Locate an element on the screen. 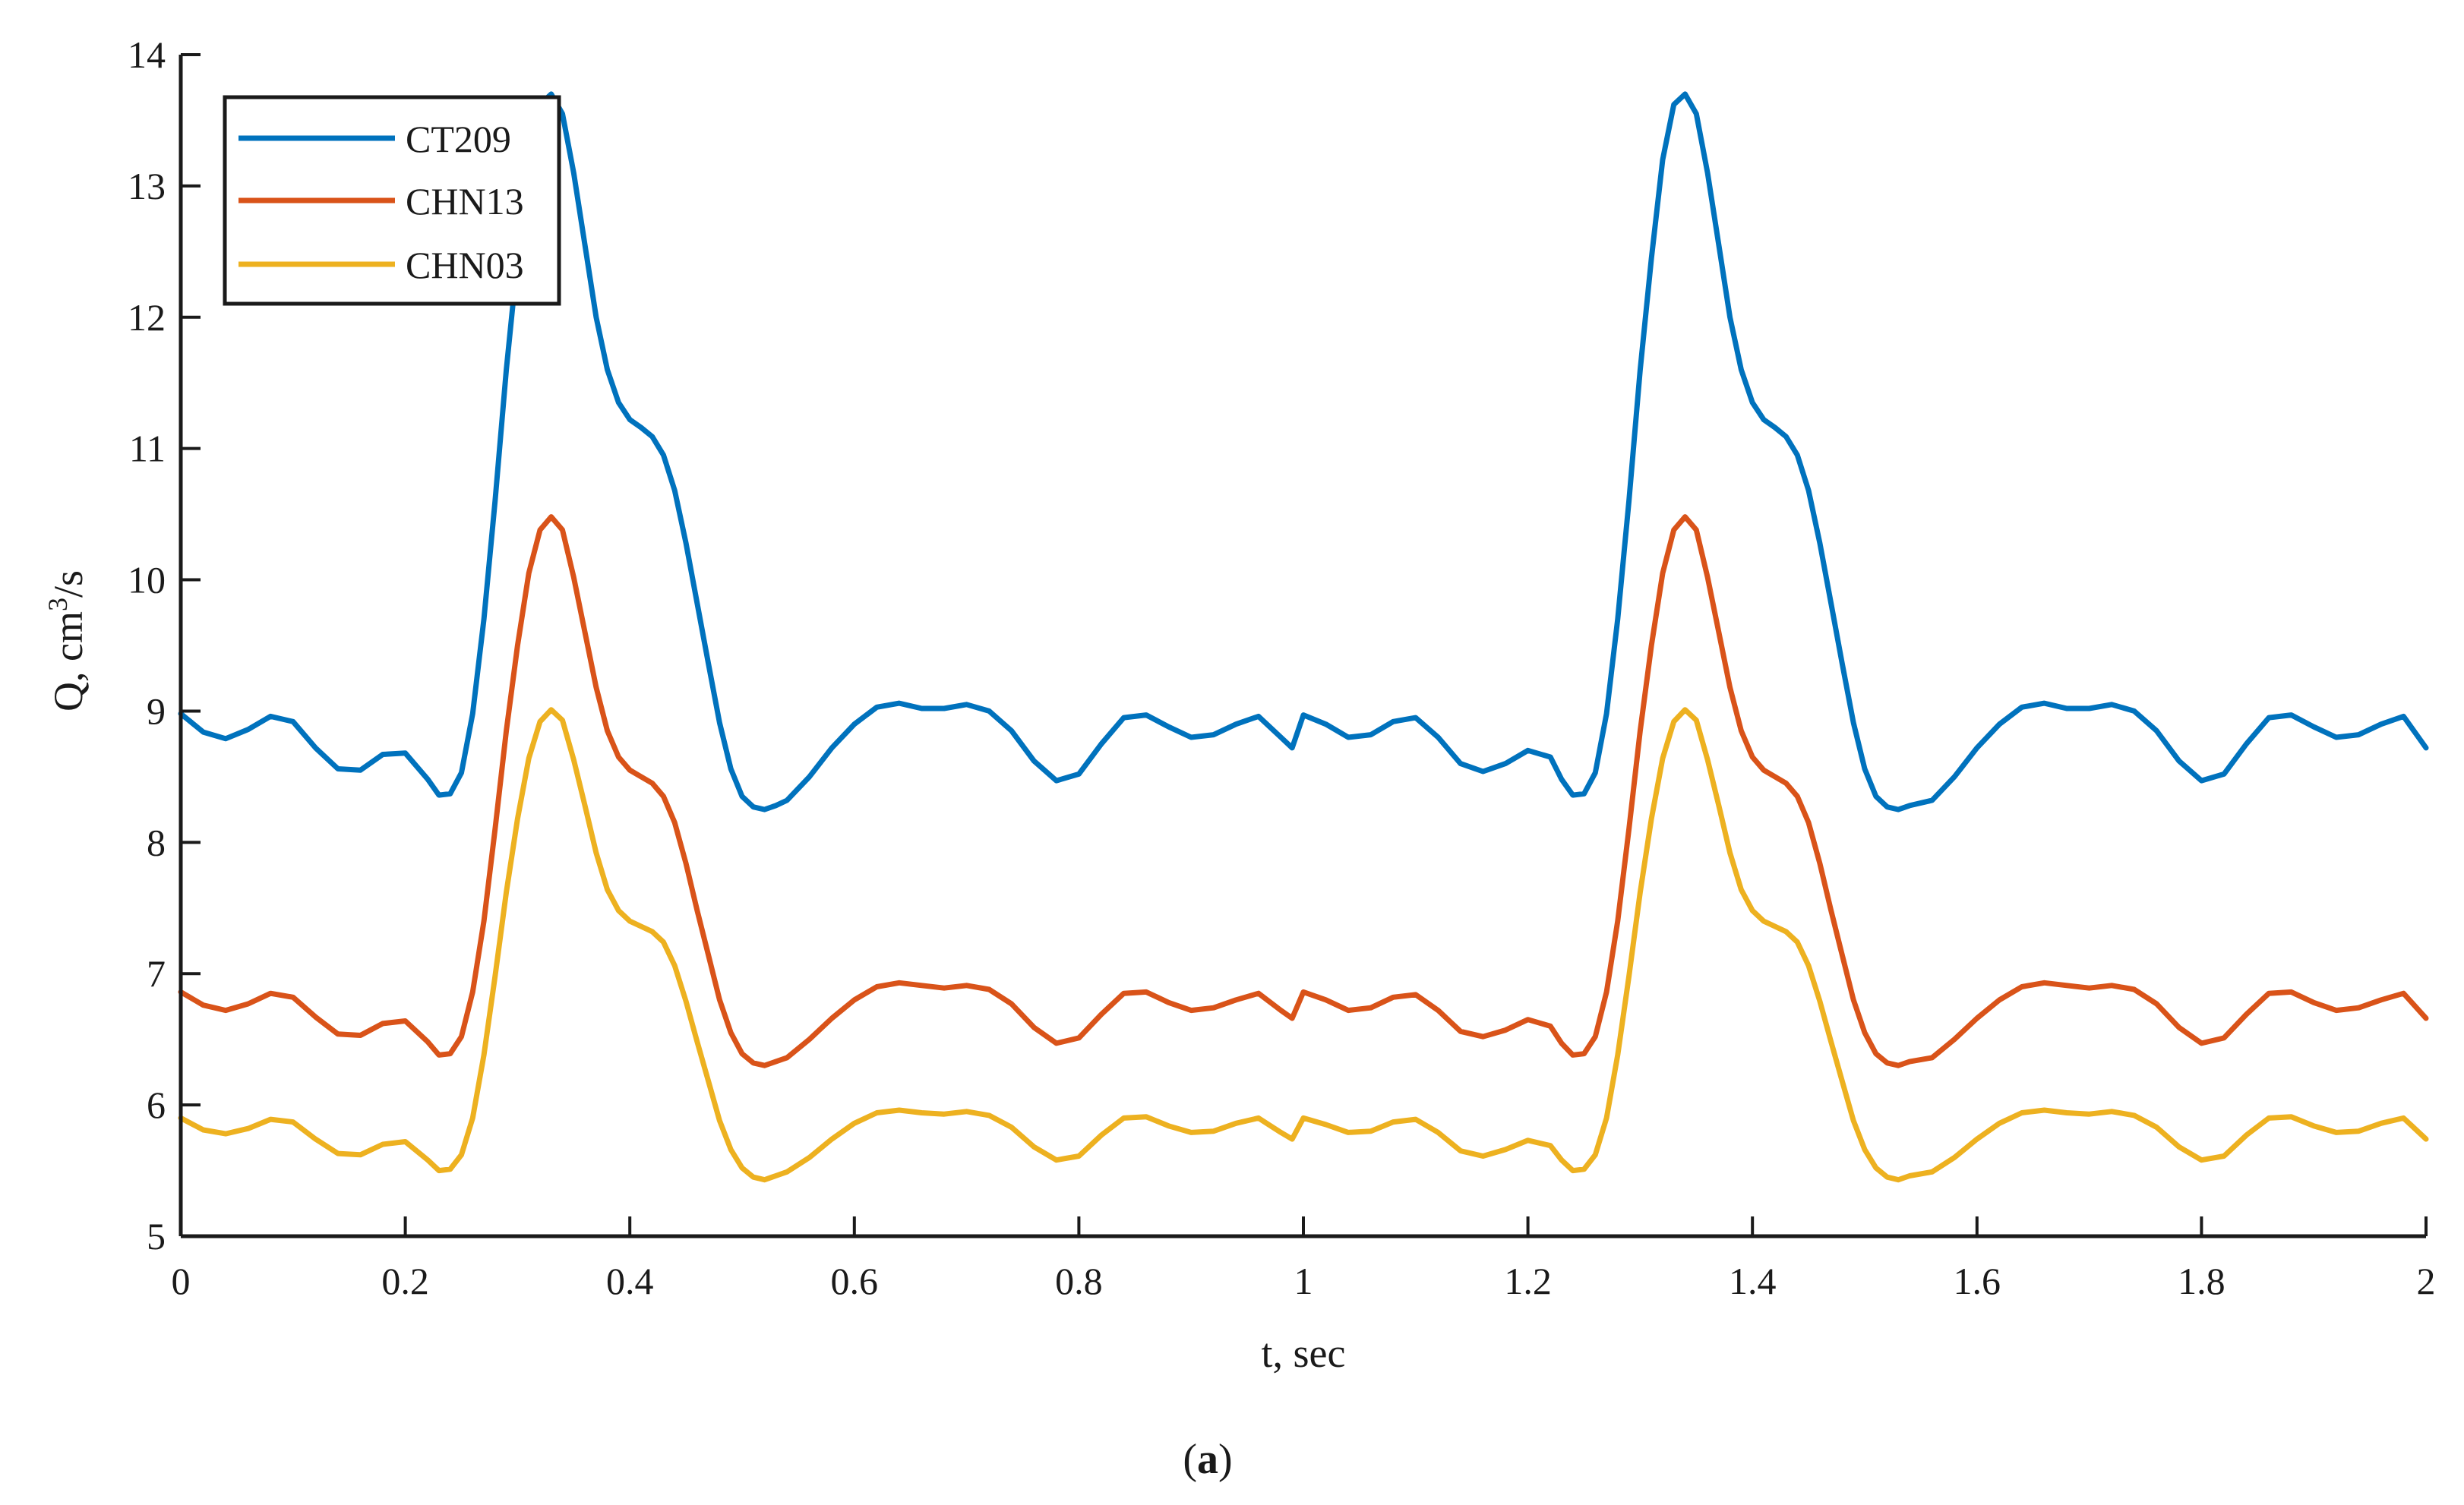 This screenshot has width=2464, height=1505. caption-letter: a is located at coordinates (1207, 1459).